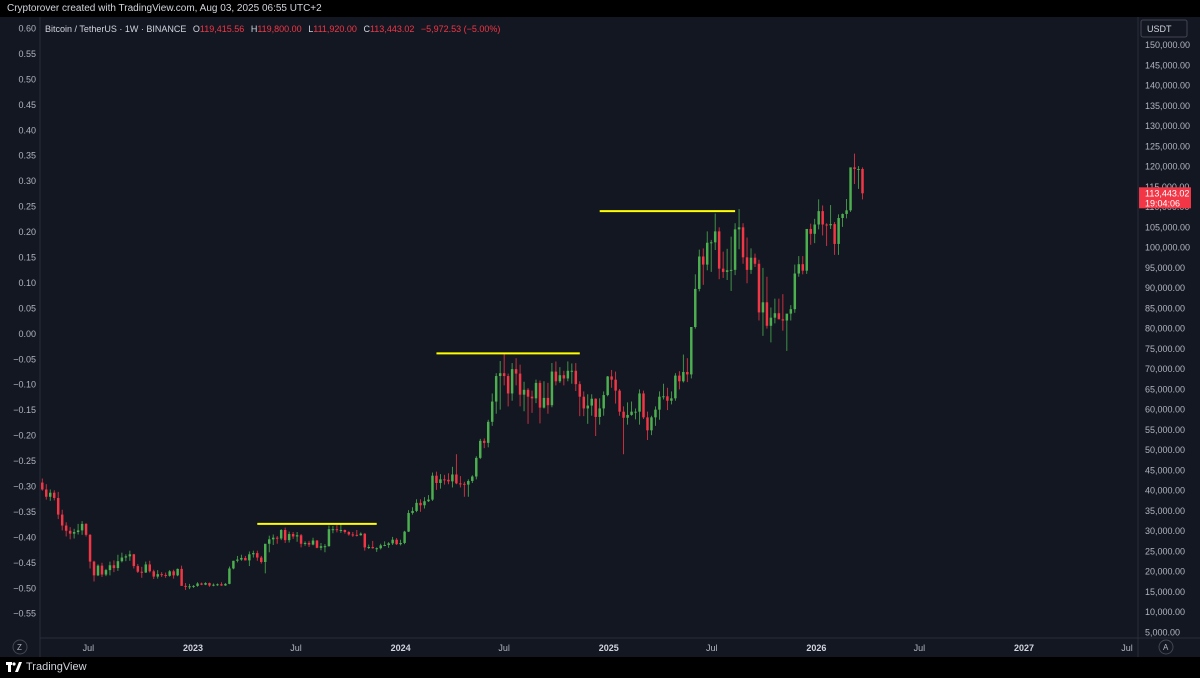 This screenshot has height=678, width=1200. Describe the element at coordinates (1165, 531) in the screenshot. I see `price-tick-label: 30,000.00` at that location.